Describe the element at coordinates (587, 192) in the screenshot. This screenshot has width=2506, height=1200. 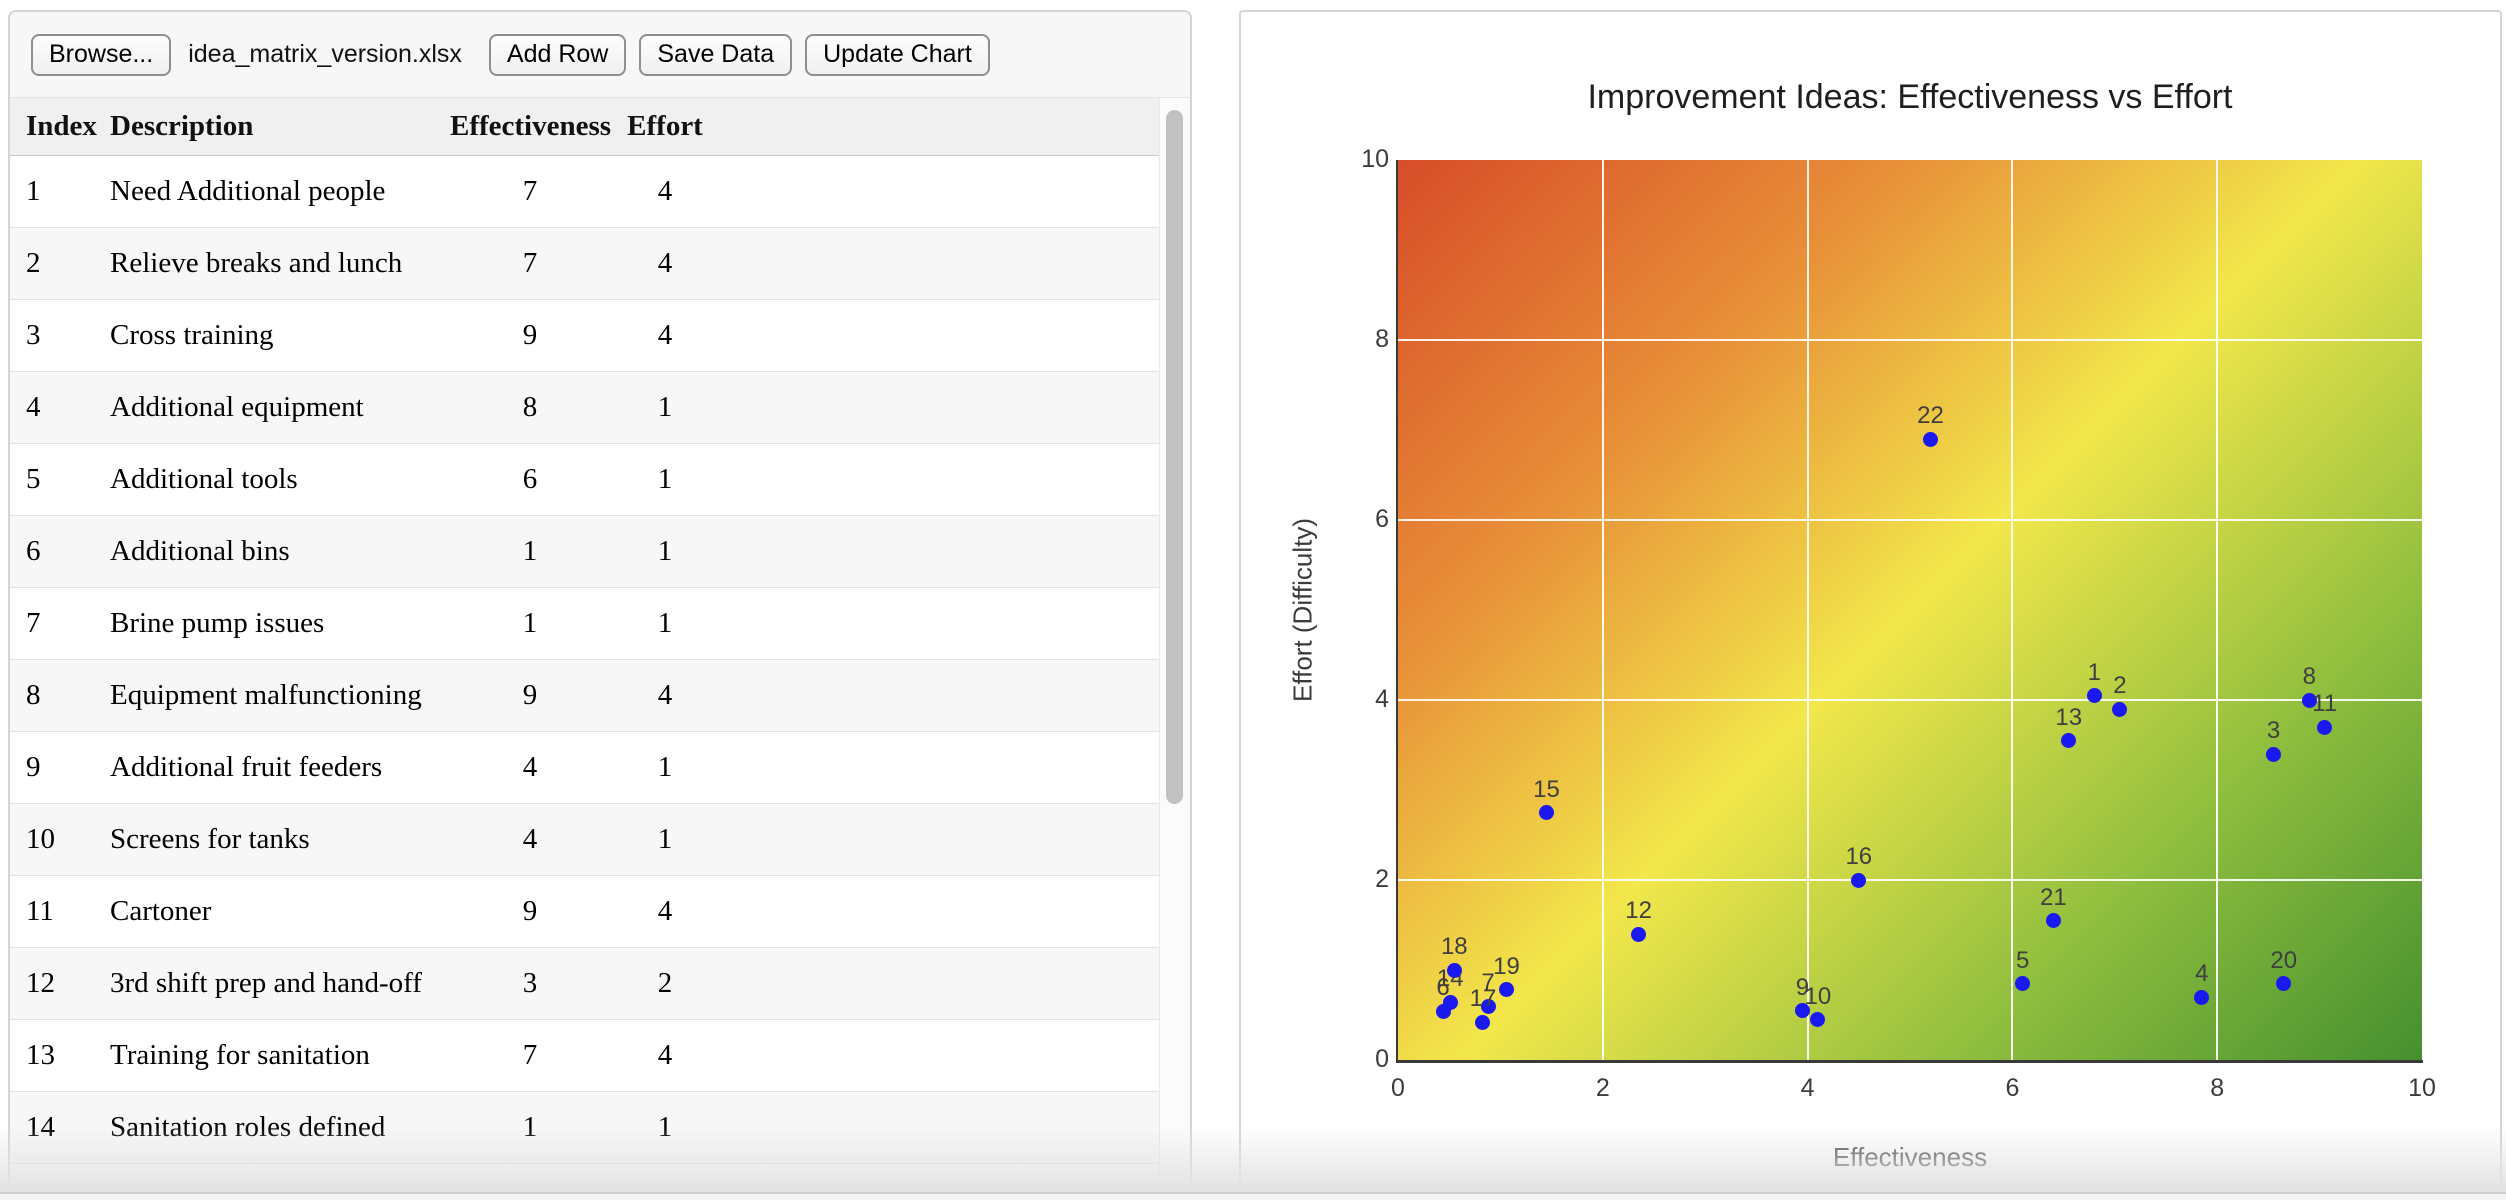
I see `table-row: 1 Need Additional people 7 4` at that location.